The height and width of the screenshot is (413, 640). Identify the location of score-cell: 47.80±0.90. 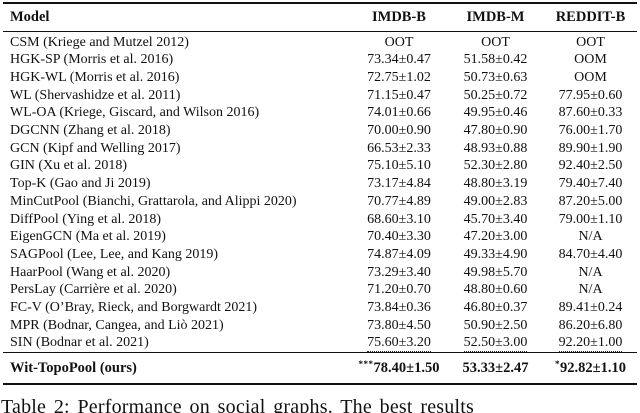
(495, 131).